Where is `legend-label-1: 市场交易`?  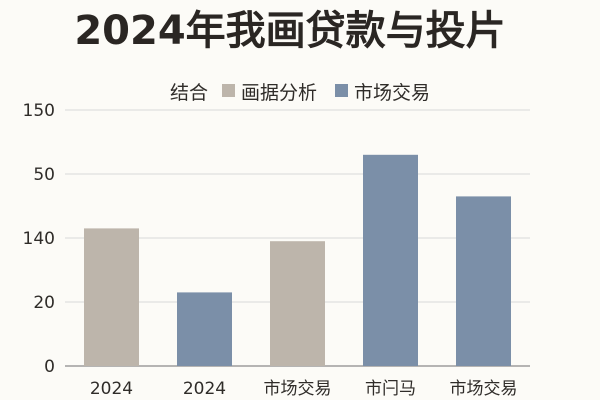 legend-label-1: 市场交易 is located at coordinates (392, 93).